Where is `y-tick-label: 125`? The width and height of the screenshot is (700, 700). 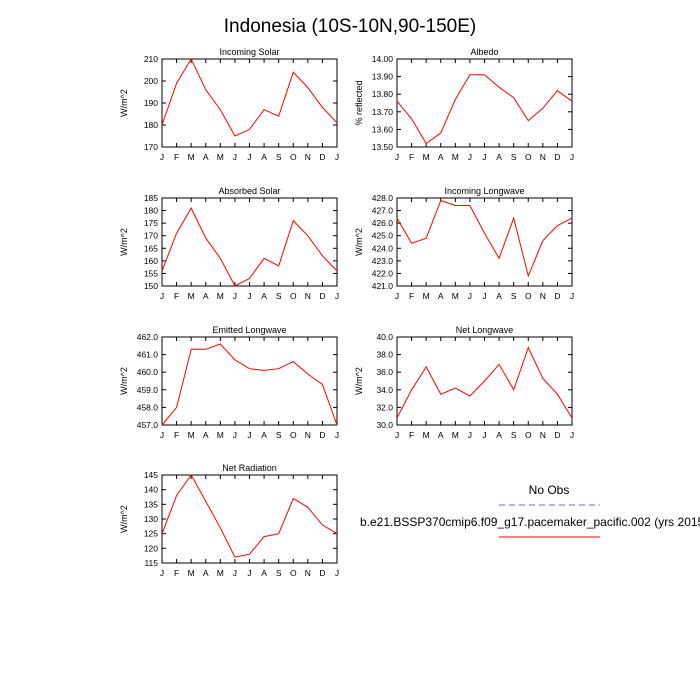
y-tick-label: 125 is located at coordinates (151, 534).